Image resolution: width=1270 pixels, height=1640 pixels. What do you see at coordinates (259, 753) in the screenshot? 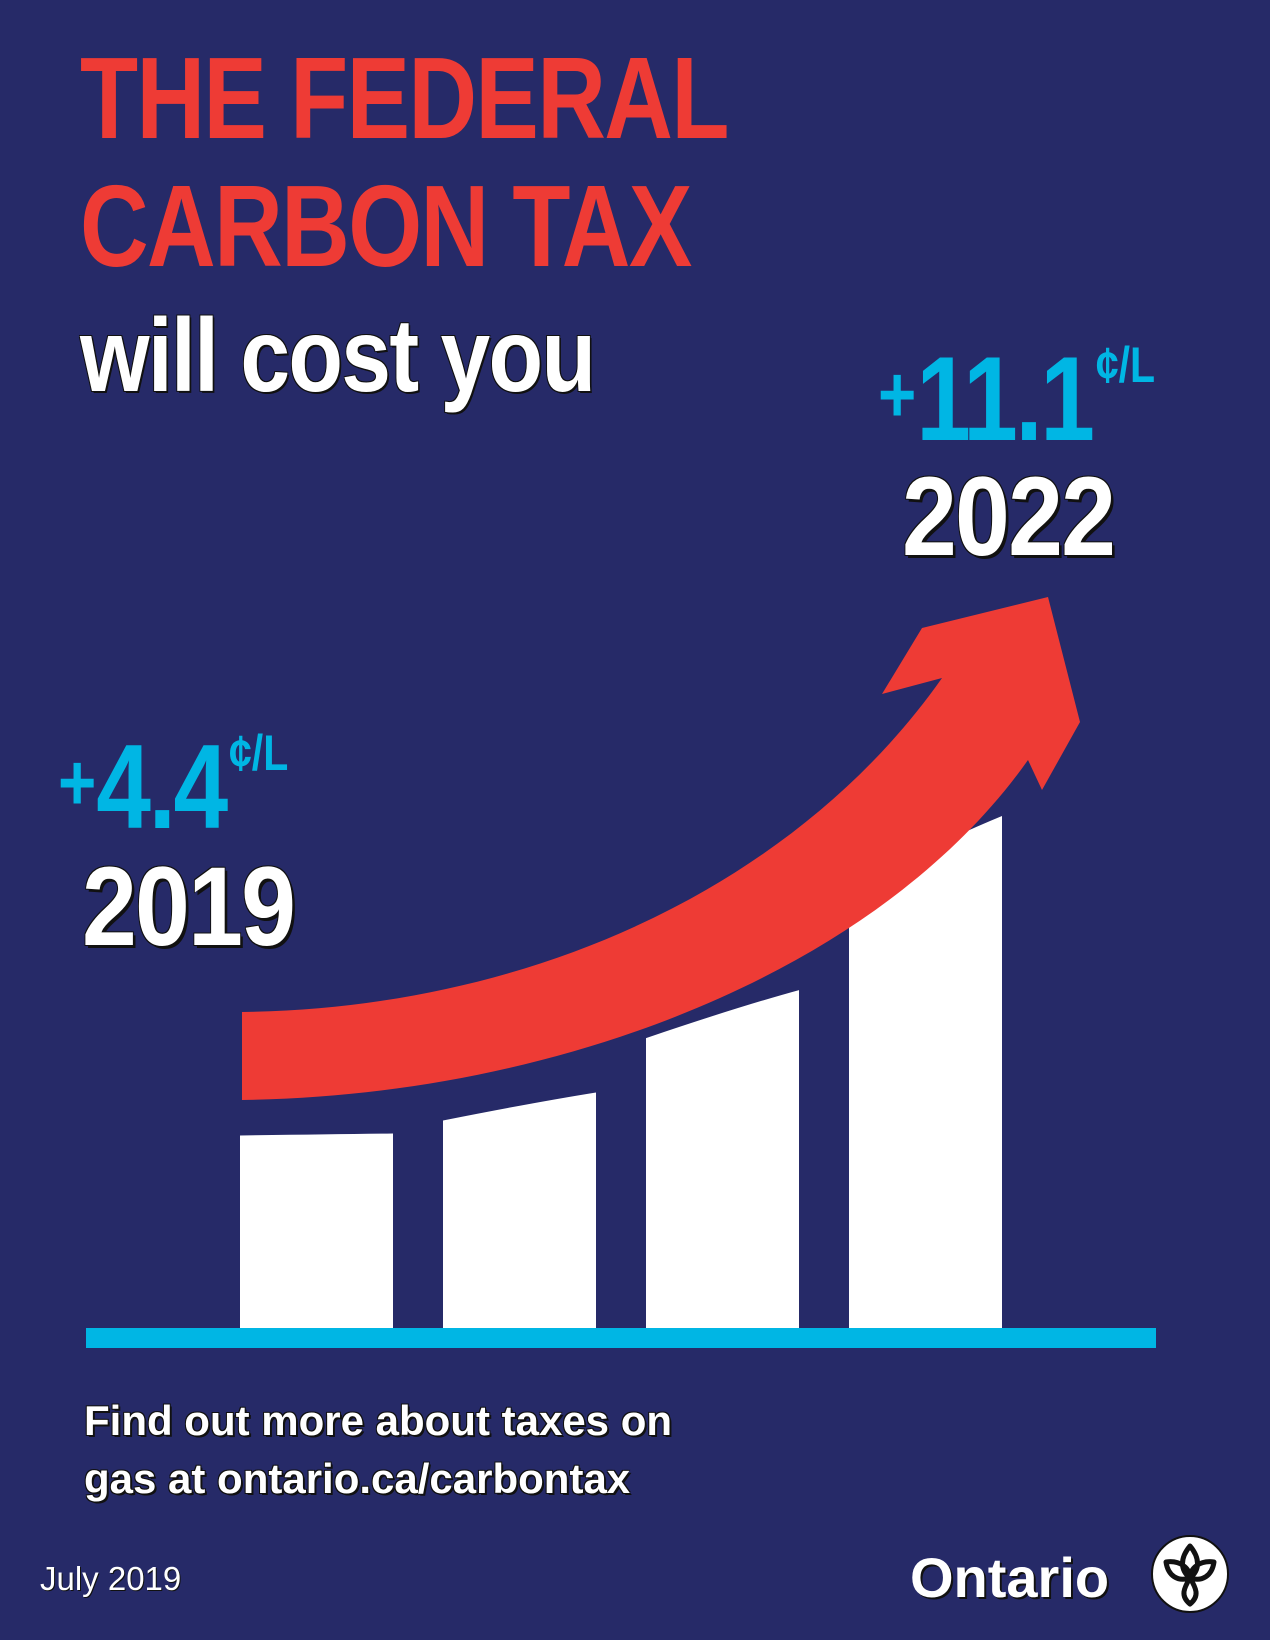
I see `start-unit: ¢/L` at bounding box center [259, 753].